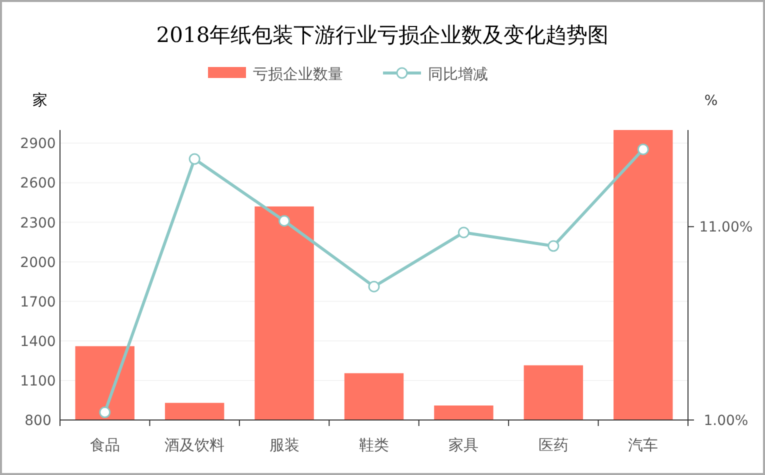 Image resolution: width=765 pixels, height=475 pixels. Describe the element at coordinates (284, 445) in the screenshot. I see `x-tick-label: 服装` at that location.